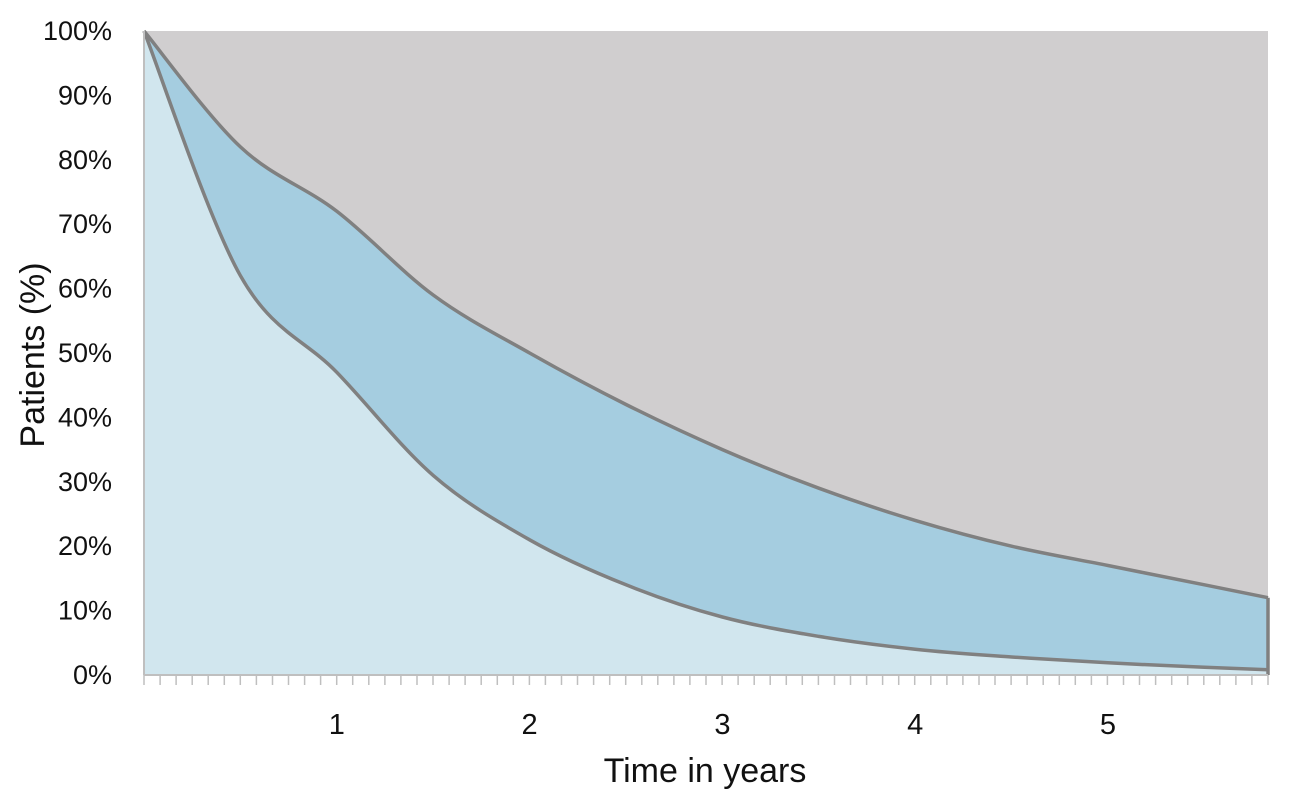  What do you see at coordinates (85, 160) in the screenshot?
I see `y-tick-label: 80%` at bounding box center [85, 160].